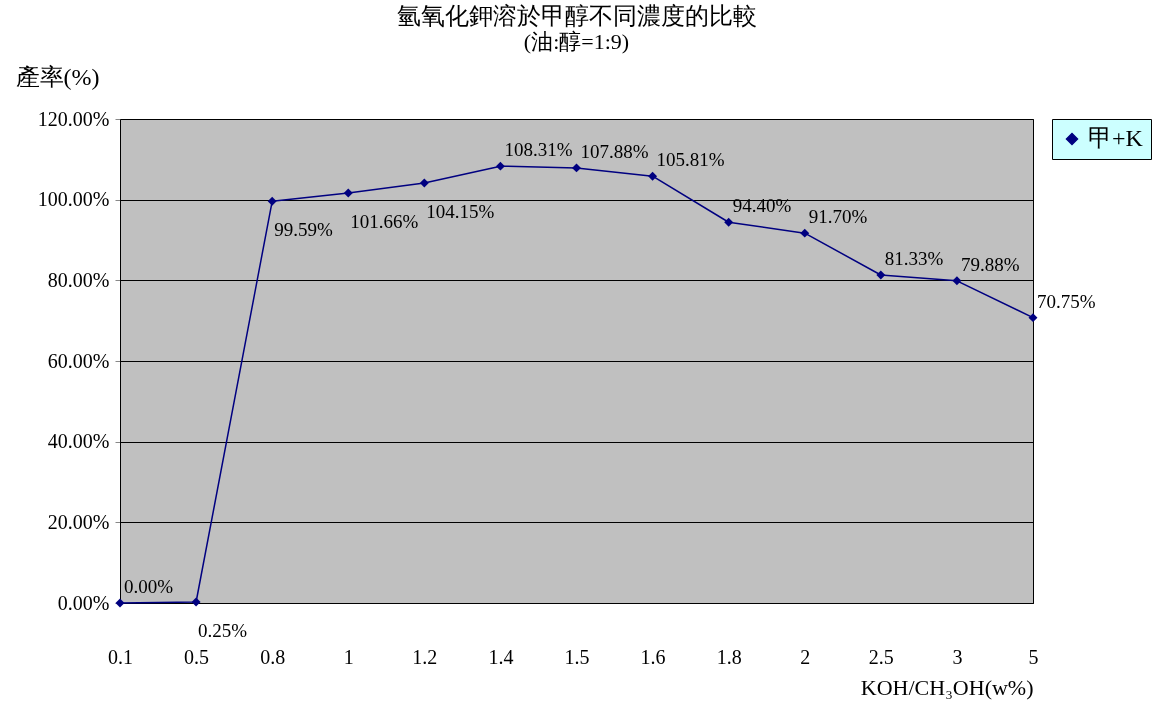  What do you see at coordinates (78, 360) in the screenshot?
I see `y-tick-label: 60.00%` at bounding box center [78, 360].